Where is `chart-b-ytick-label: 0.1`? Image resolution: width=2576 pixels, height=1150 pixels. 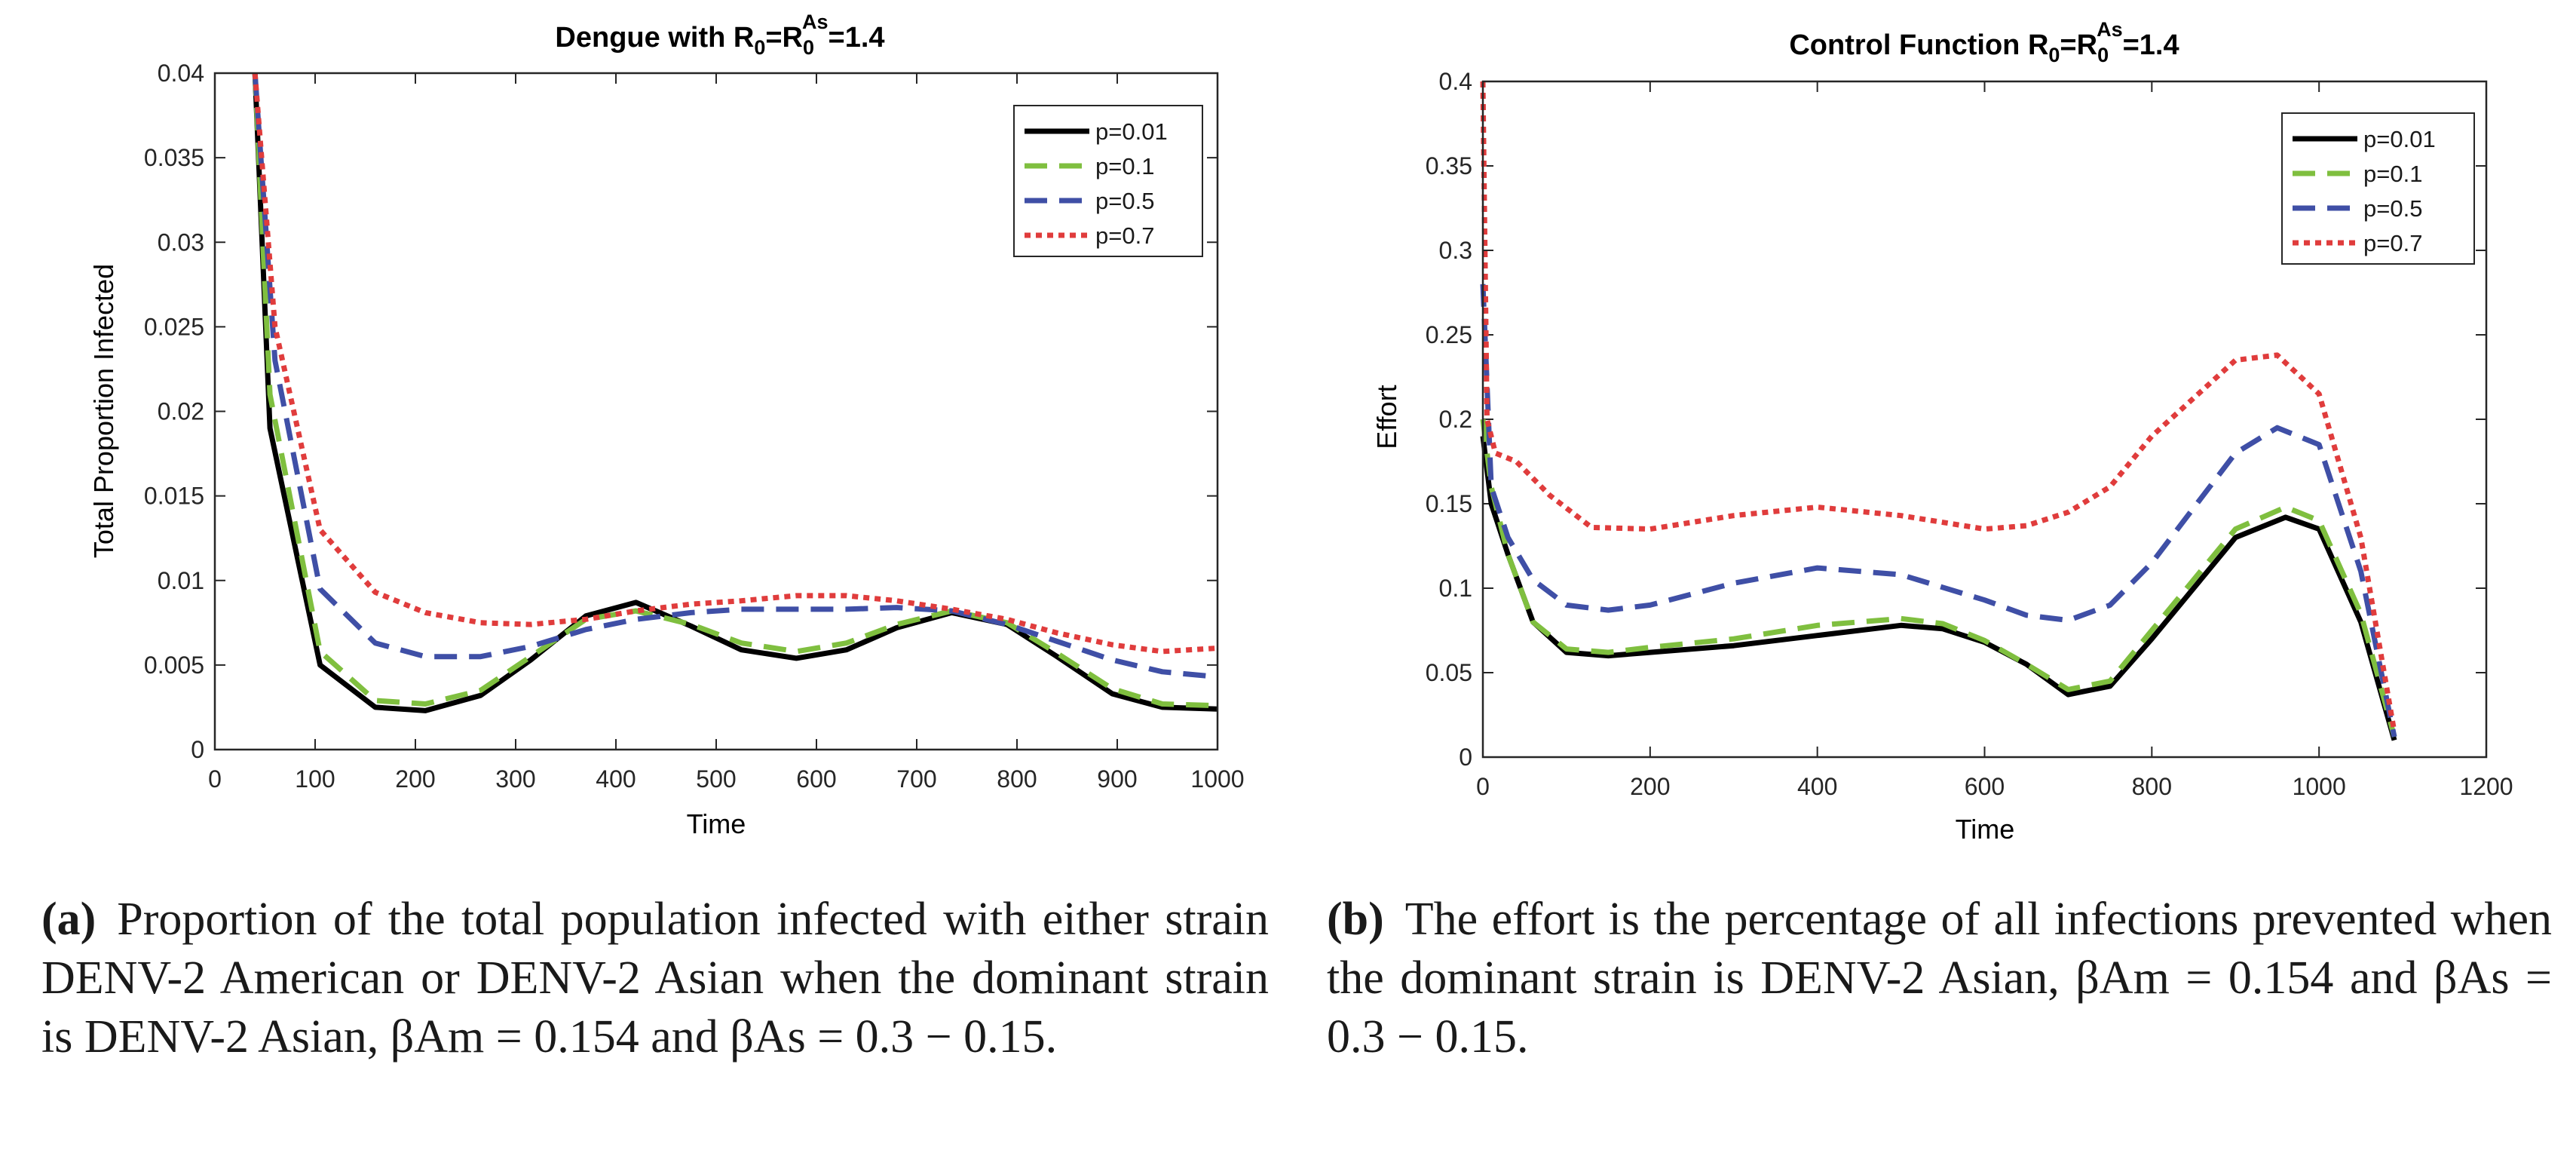 chart-b-ytick-label: 0.1 is located at coordinates (1455, 588).